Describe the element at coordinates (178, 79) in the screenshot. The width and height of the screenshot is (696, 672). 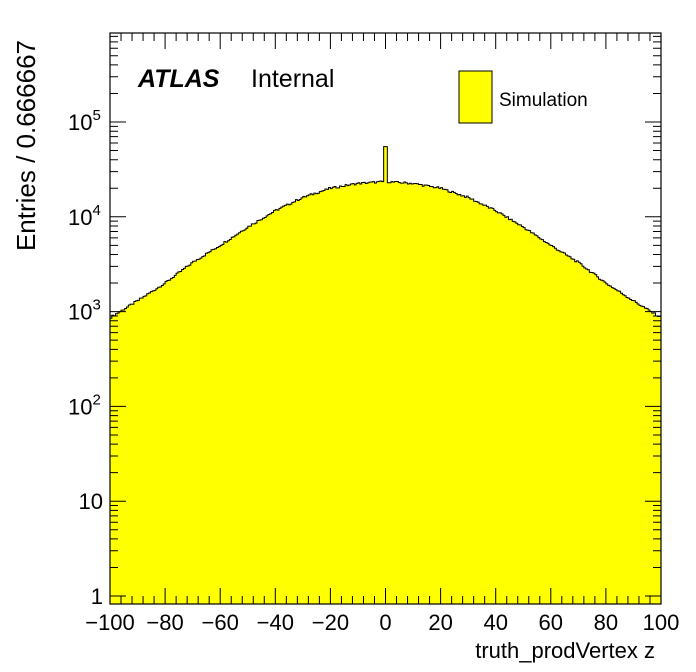
I see `atlas-label: ATLAS` at that location.